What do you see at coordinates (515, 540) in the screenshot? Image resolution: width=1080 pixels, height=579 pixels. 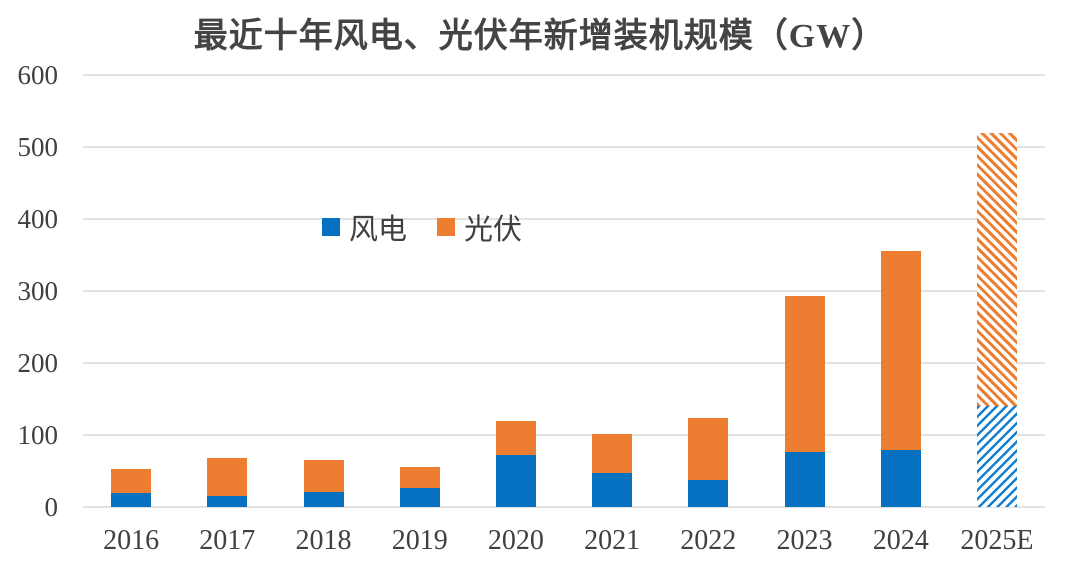 I see `x-axis-label: 2020` at bounding box center [515, 540].